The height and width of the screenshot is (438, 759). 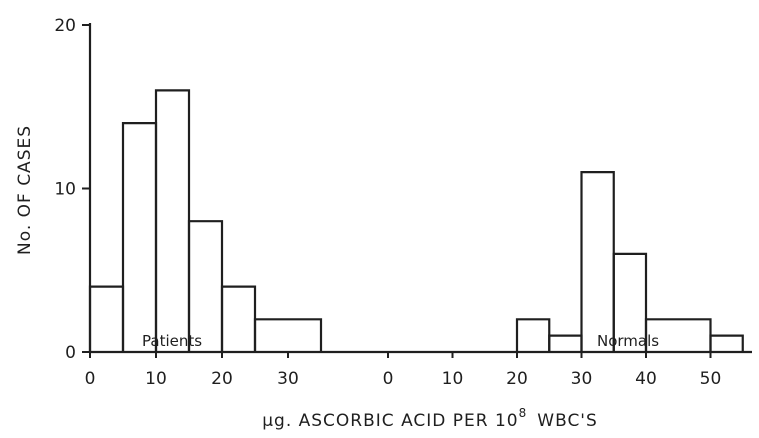 What do you see at coordinates (70, 353) in the screenshot?
I see `y-tick-label: 0` at bounding box center [70, 353].